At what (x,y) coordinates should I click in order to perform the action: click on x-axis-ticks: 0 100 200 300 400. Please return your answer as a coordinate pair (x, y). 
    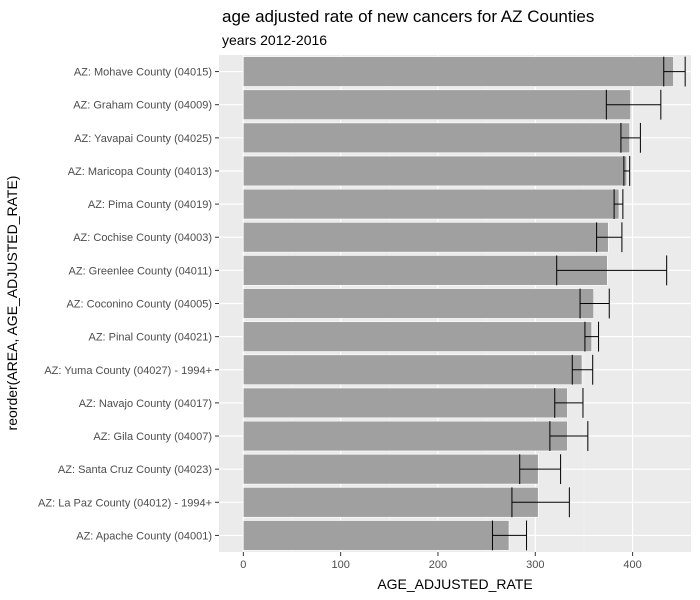
    Looking at the image, I should click on (441, 561).